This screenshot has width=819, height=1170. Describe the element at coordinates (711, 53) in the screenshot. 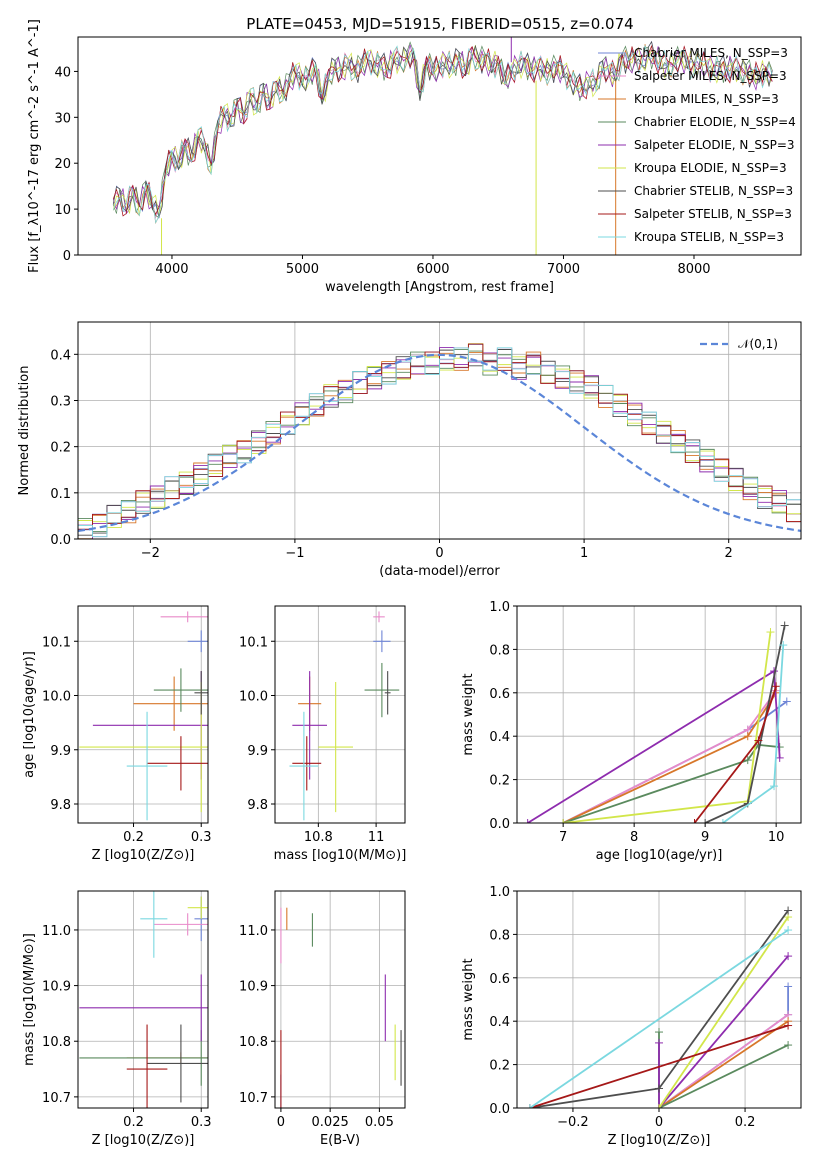

I see `legend-label: Chabrier MILES, N_SSP=3` at that location.